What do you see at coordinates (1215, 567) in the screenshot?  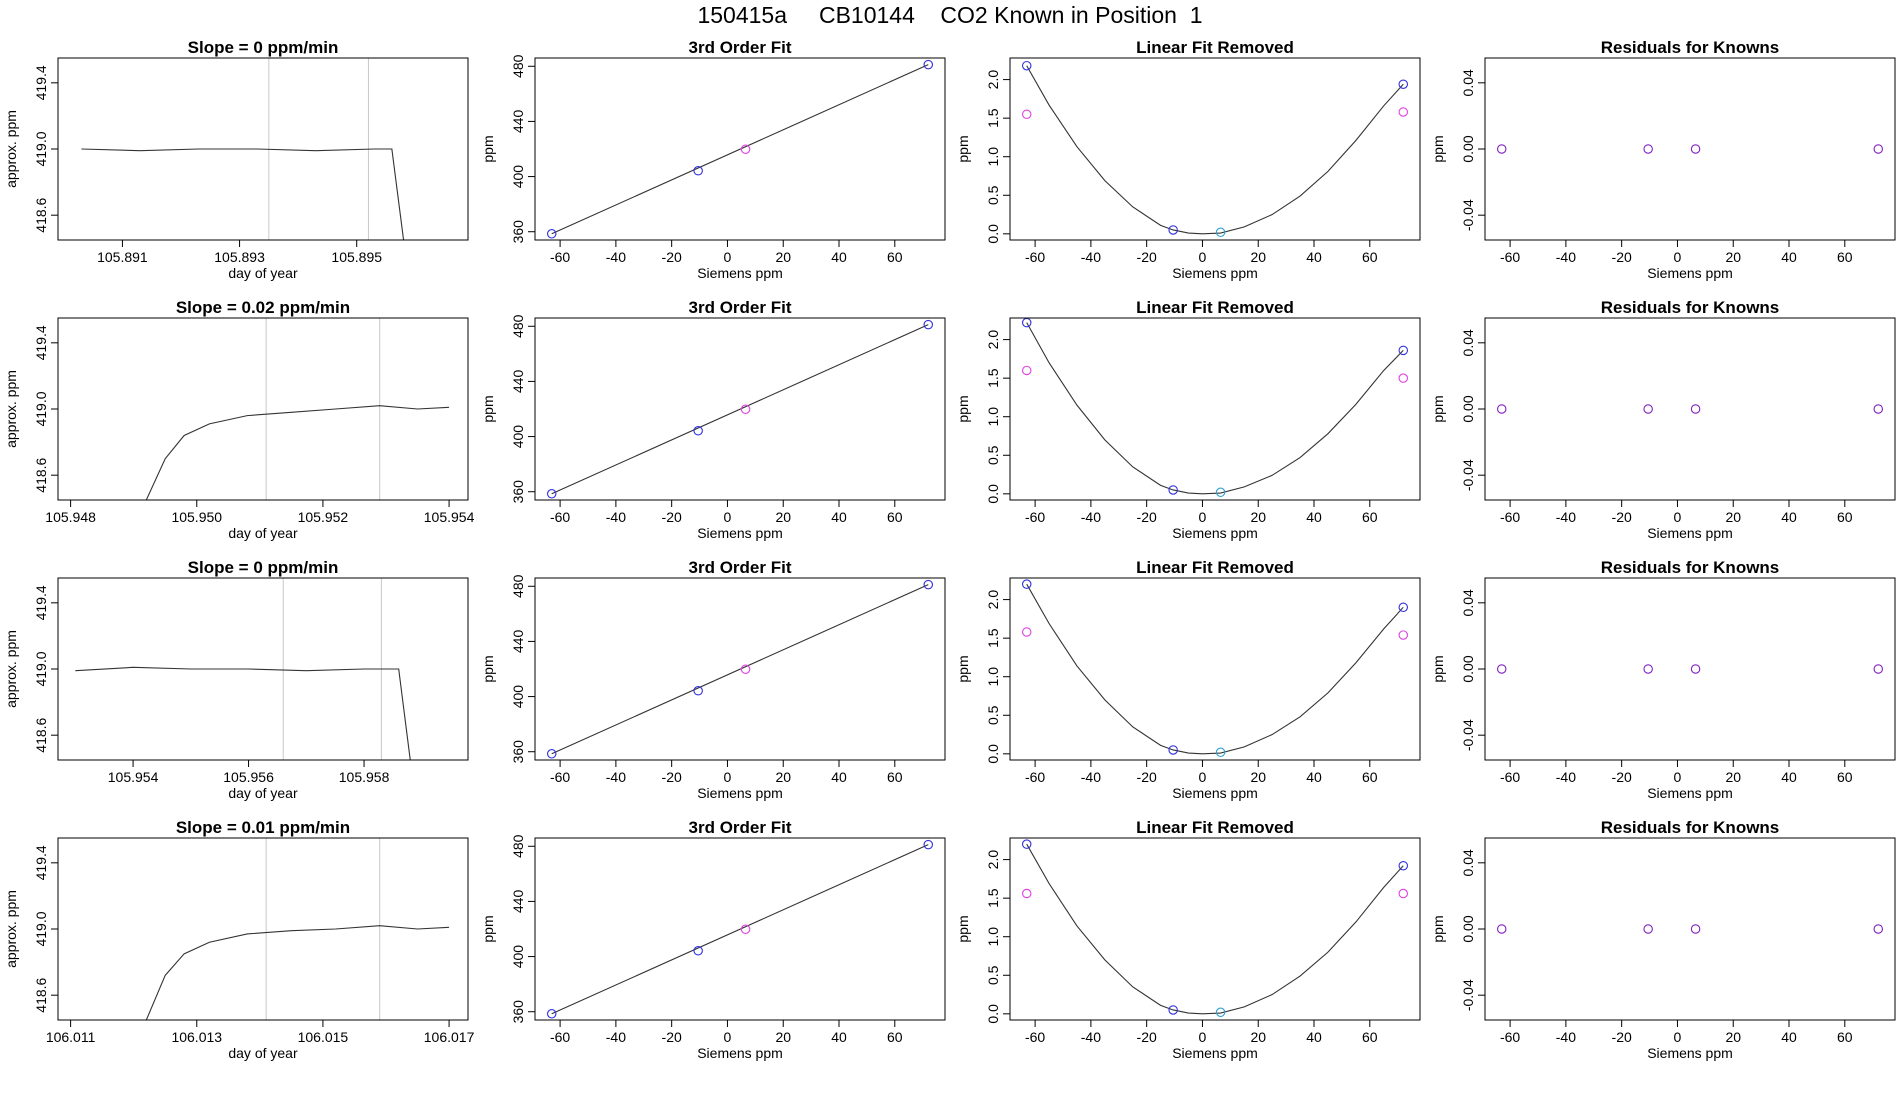 I see `chart-title: Linear Fit Removed` at bounding box center [1215, 567].